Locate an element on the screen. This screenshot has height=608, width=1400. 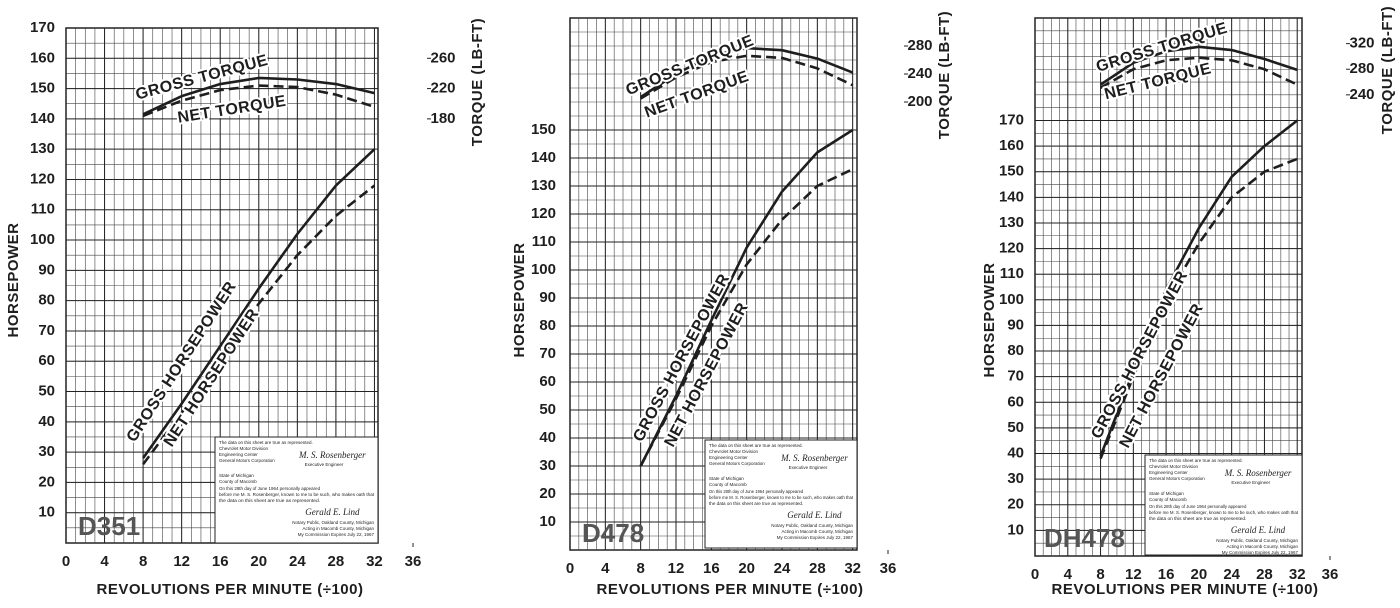
signature: Gerald E. Lind is located at coordinates (1258, 530).